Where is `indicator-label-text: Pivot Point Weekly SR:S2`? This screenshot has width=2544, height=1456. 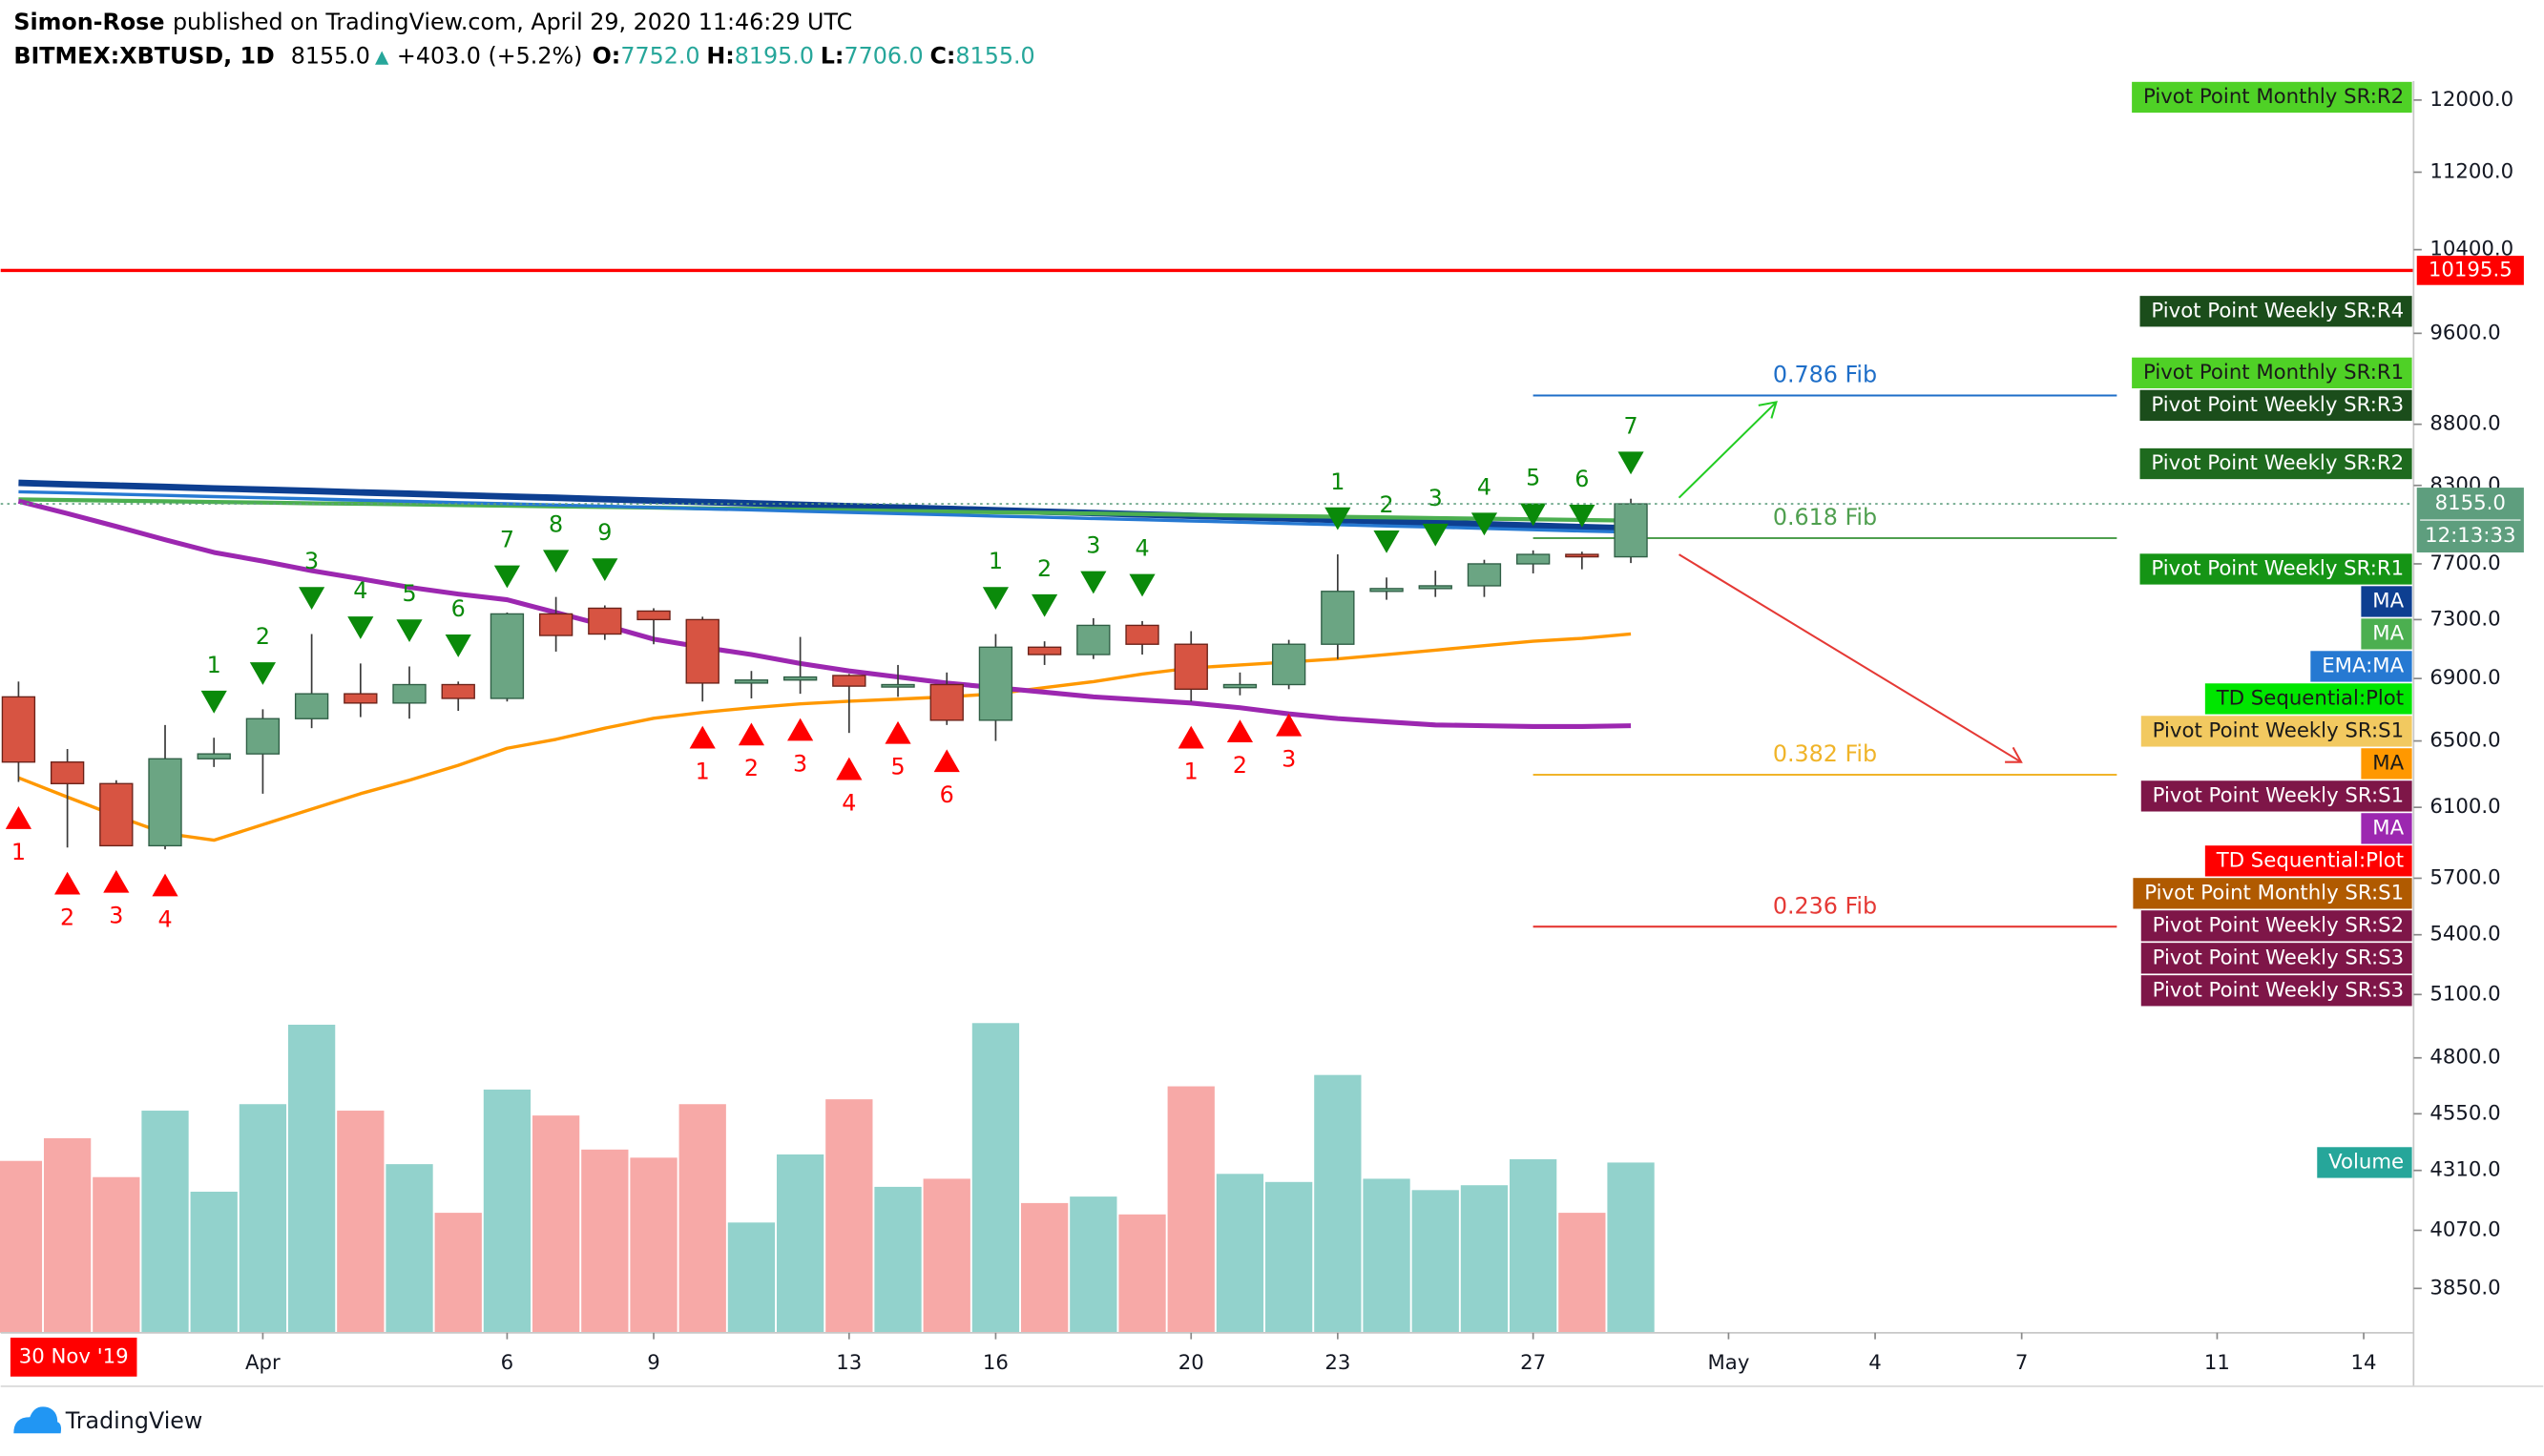 indicator-label-text: Pivot Point Weekly SR:S2 is located at coordinates (2279, 925).